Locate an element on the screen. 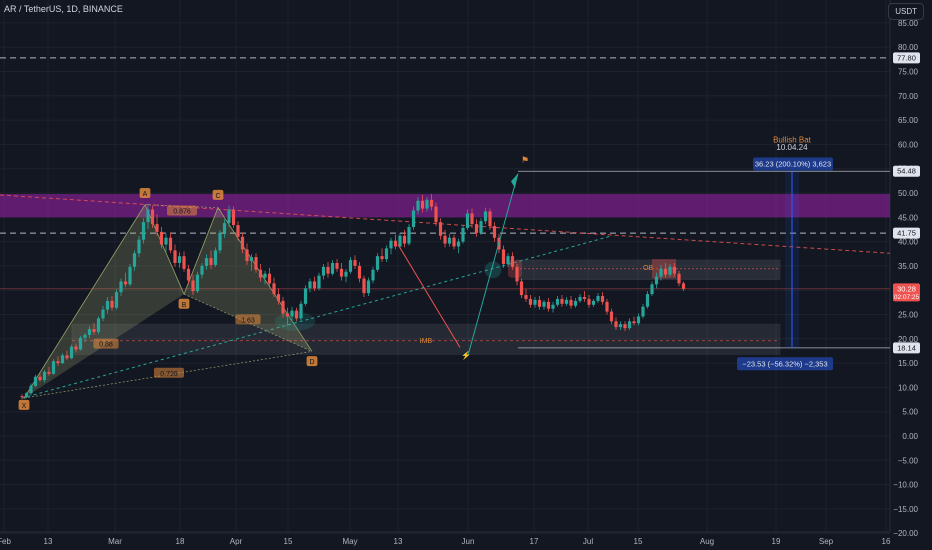  annotation-label: D is located at coordinates (311, 362).